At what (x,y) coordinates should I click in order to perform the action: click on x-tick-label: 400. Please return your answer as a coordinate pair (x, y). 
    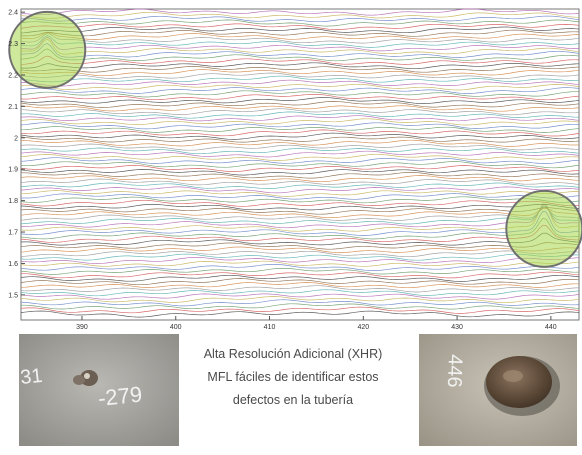
    Looking at the image, I should click on (176, 327).